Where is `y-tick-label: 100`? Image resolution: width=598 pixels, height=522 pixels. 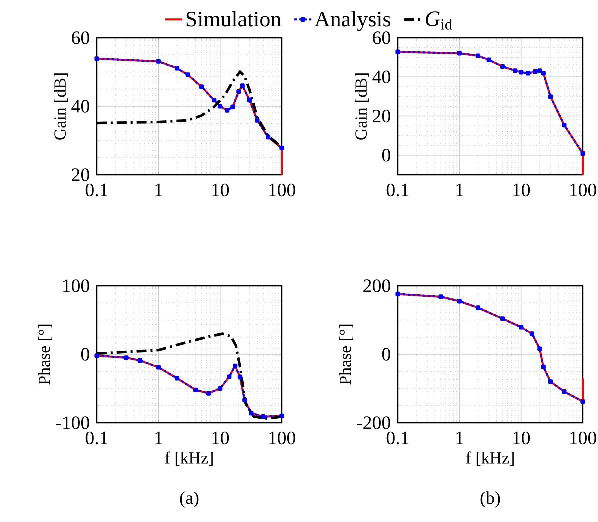
y-tick-label: 100 is located at coordinates (76, 286).